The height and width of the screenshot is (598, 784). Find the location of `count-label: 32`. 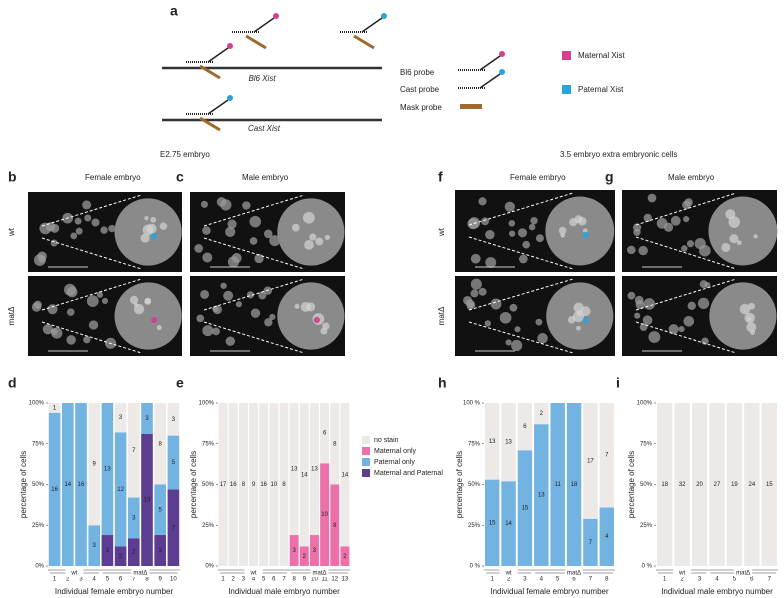

count-label: 32 is located at coordinates (682, 485).